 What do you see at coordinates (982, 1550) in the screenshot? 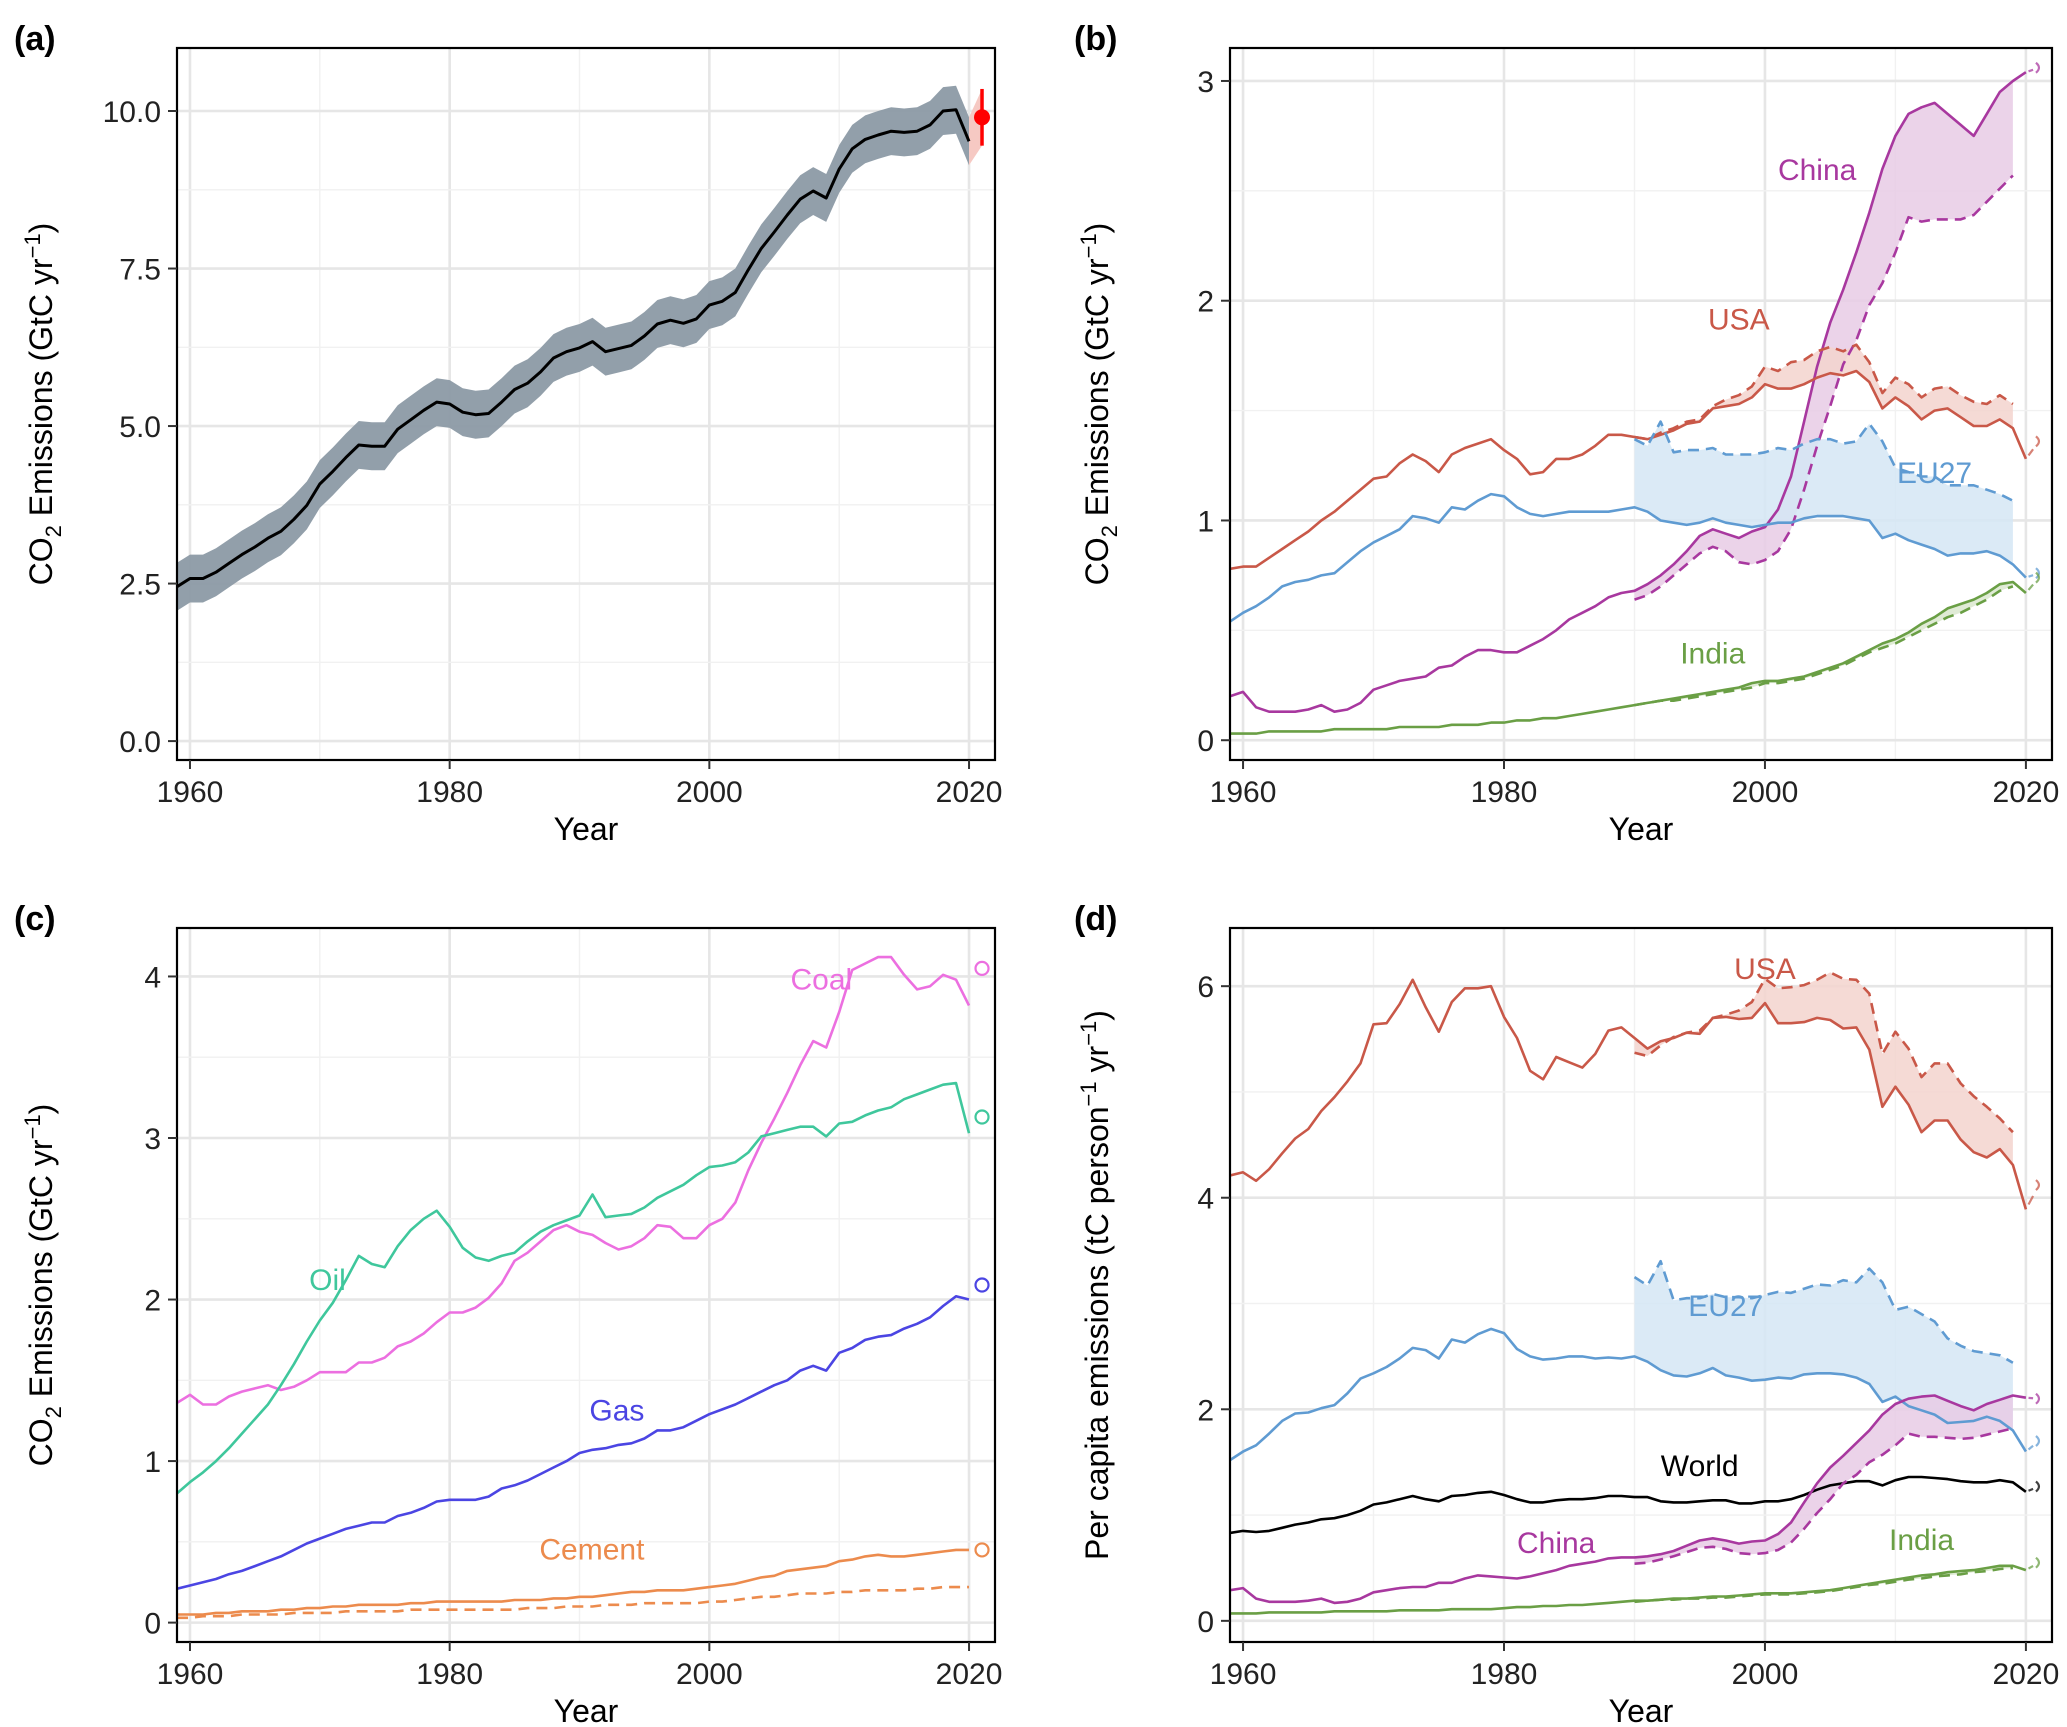
I see `cement-projection-point` at bounding box center [982, 1550].